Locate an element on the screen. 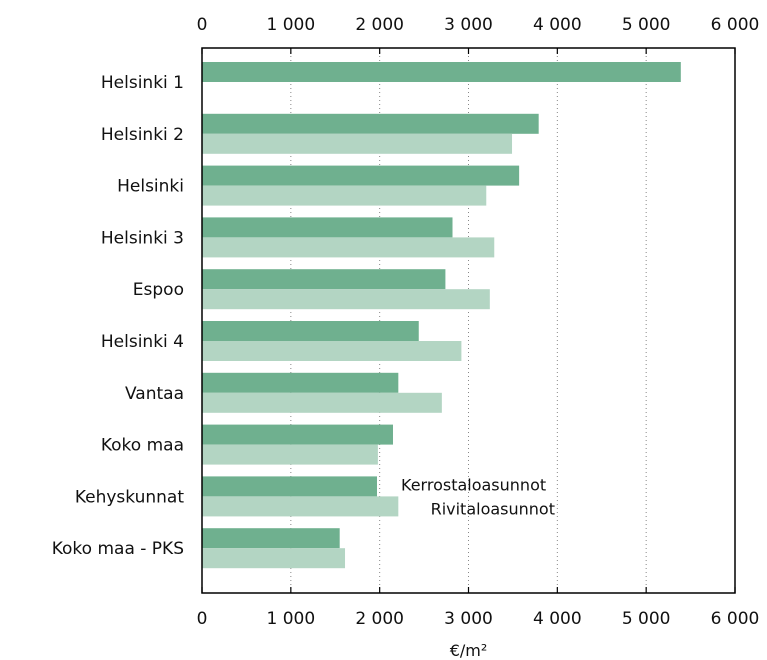 The height and width of the screenshot is (660, 767). top-tick-label: 5 000 is located at coordinates (646, 25).